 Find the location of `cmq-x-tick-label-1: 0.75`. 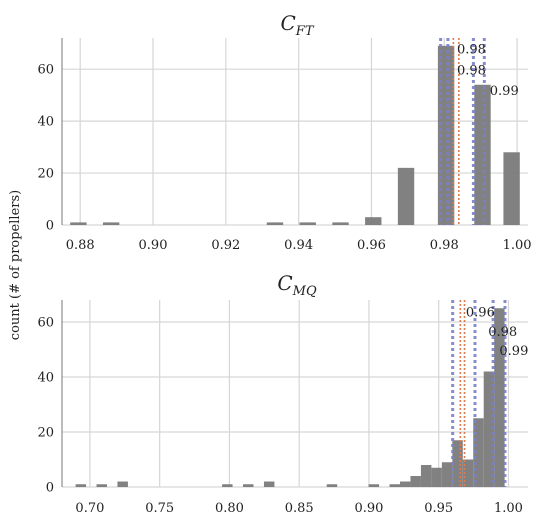

cmq-x-tick-label-1: 0.75 is located at coordinates (159, 508).